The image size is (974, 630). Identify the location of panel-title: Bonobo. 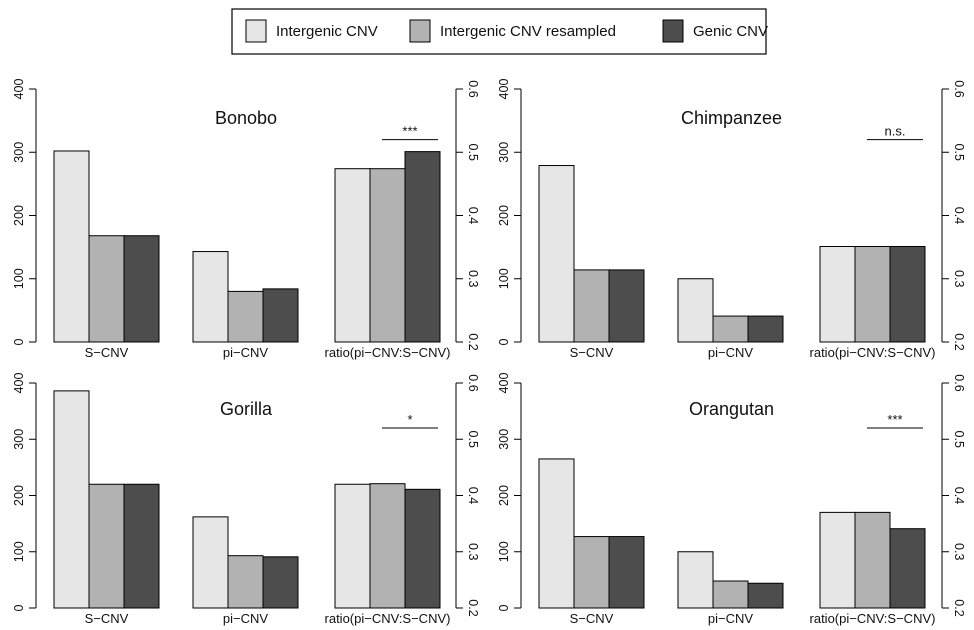
(246, 118).